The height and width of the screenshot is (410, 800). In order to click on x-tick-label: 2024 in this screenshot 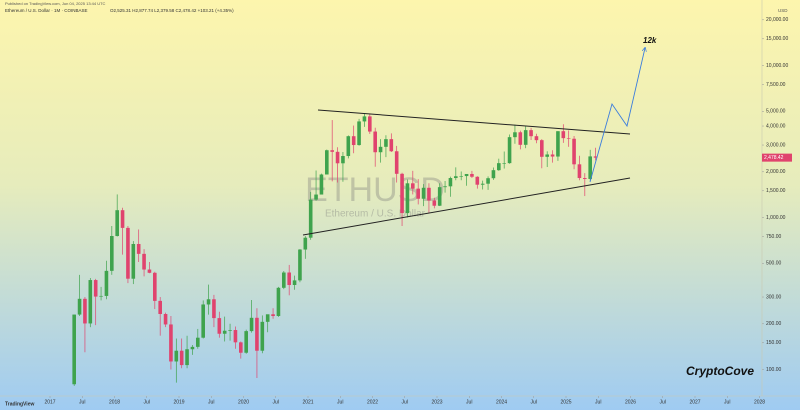, I will do `click(501, 402)`.